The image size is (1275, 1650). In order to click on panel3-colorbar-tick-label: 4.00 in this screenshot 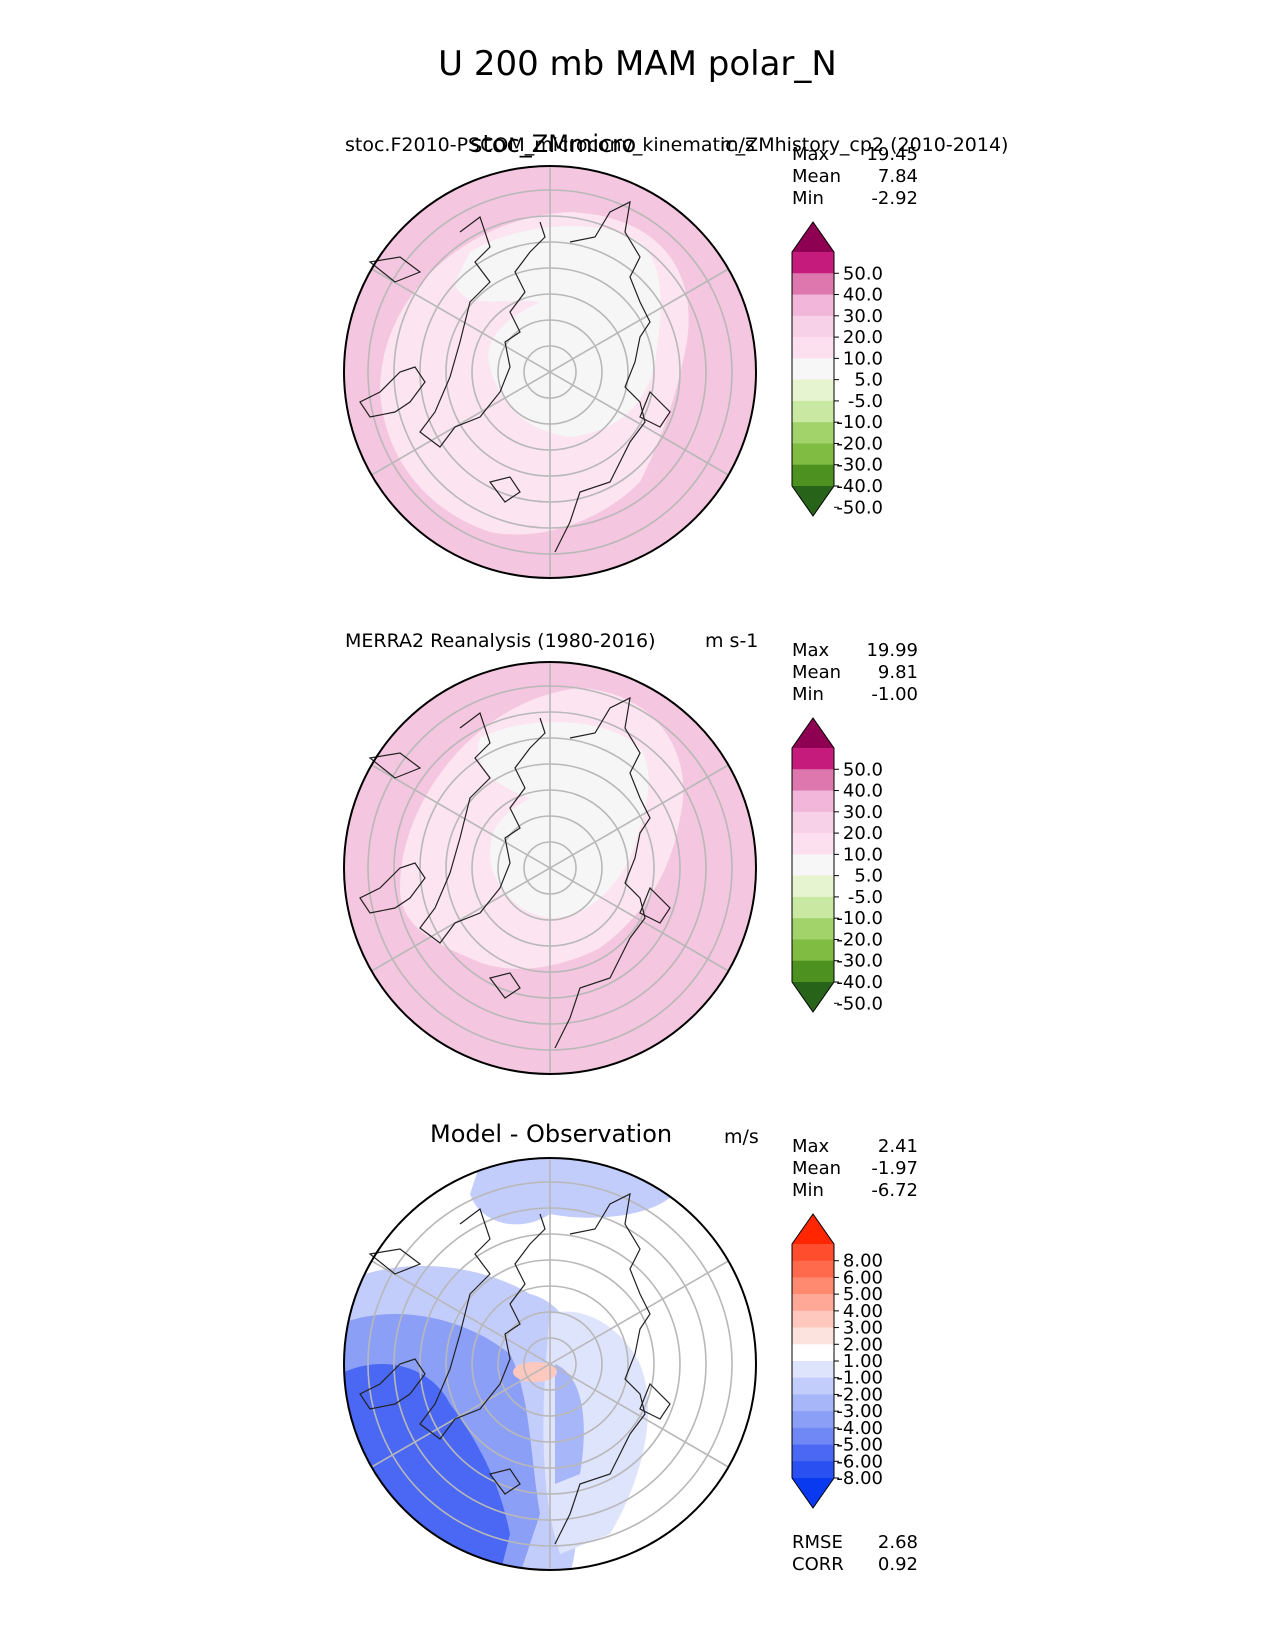, I will do `click(863, 1311)`.